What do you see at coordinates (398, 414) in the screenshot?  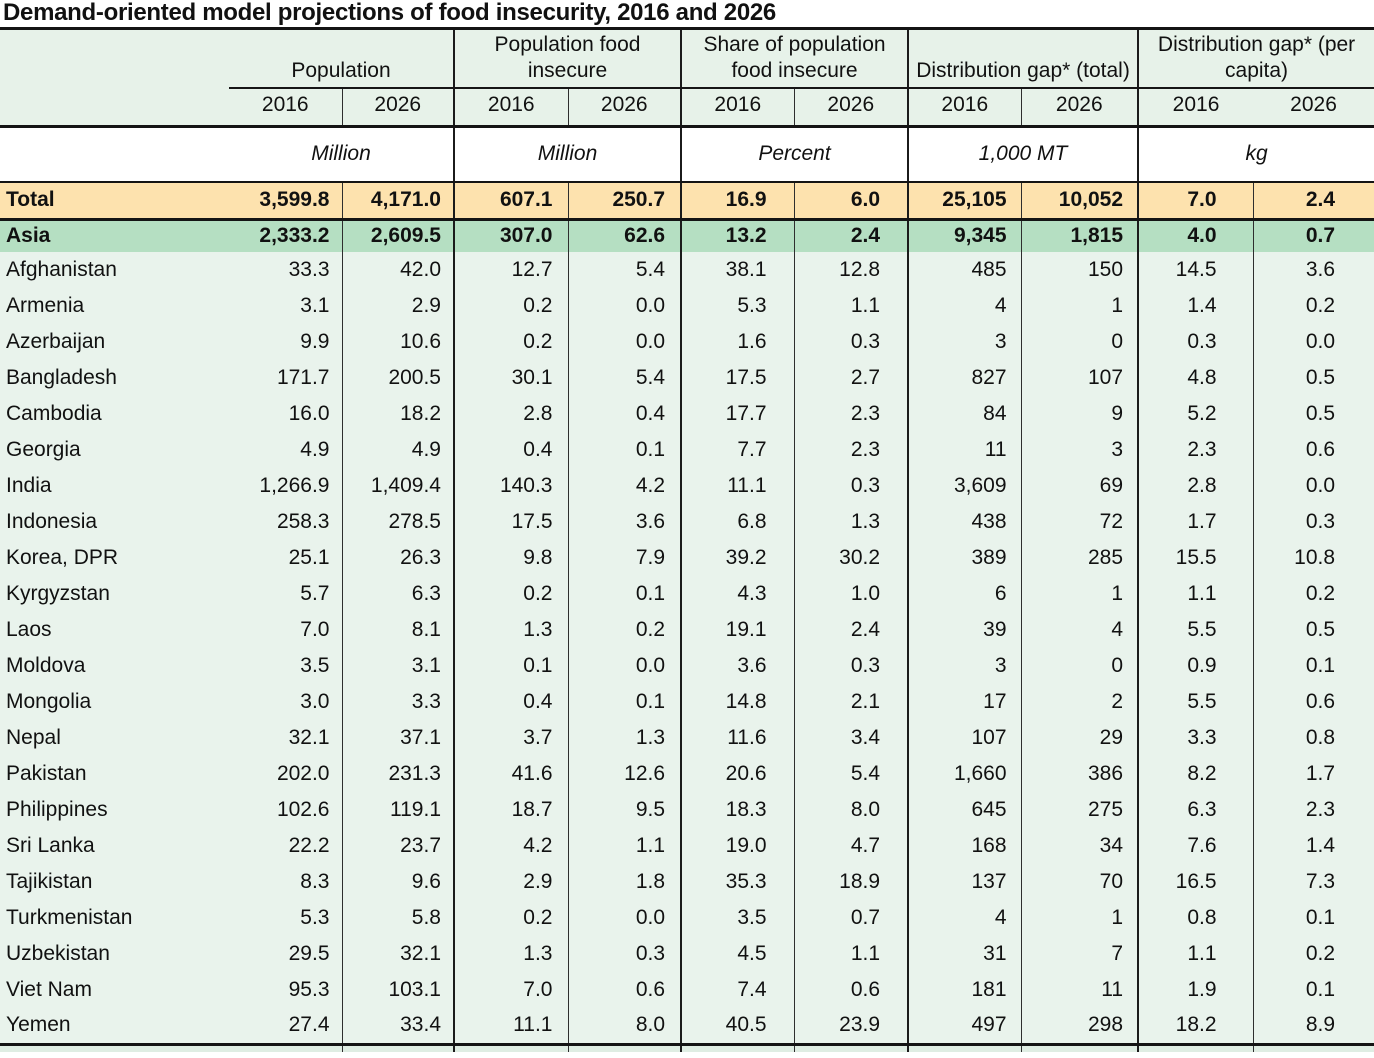 I see `value-cell: 18.2` at bounding box center [398, 414].